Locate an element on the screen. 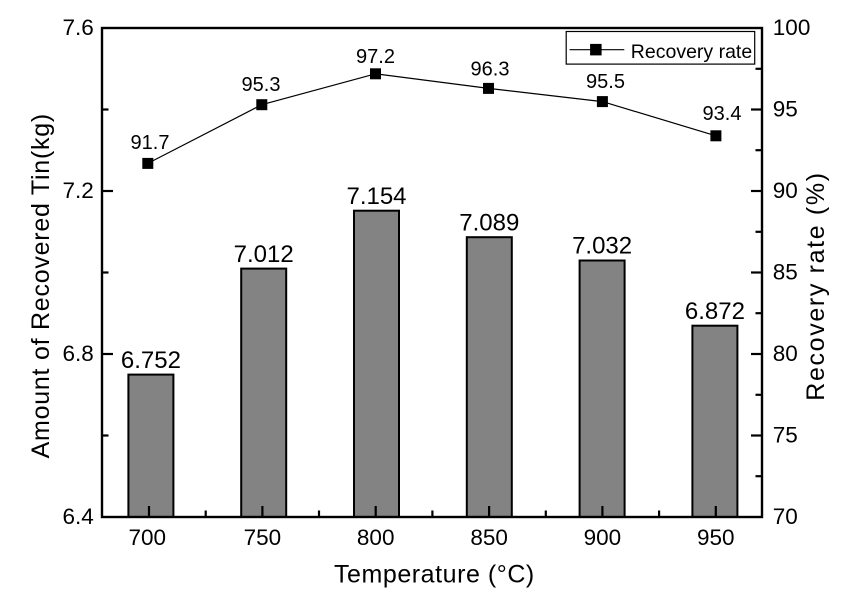 The height and width of the screenshot is (613, 844). svg-text: 7.089 is located at coordinates (489, 222).